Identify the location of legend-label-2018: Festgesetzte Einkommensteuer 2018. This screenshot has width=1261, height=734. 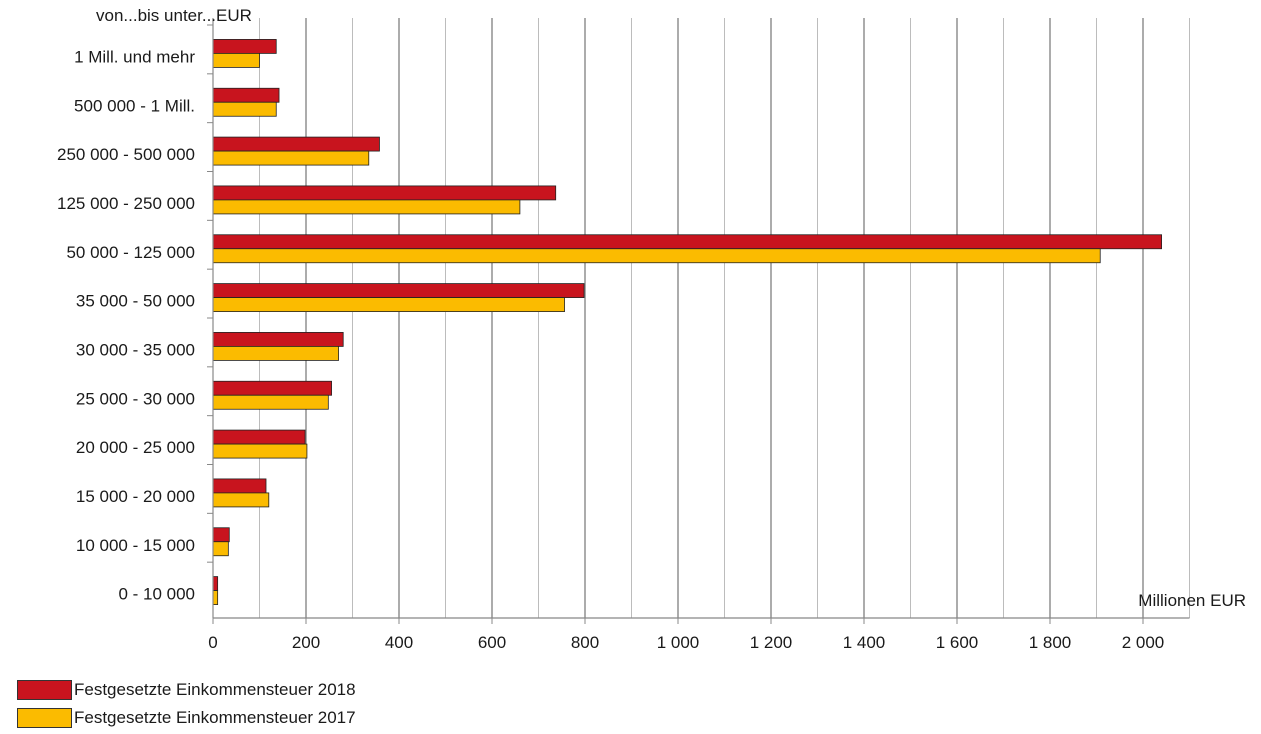
(215, 689).